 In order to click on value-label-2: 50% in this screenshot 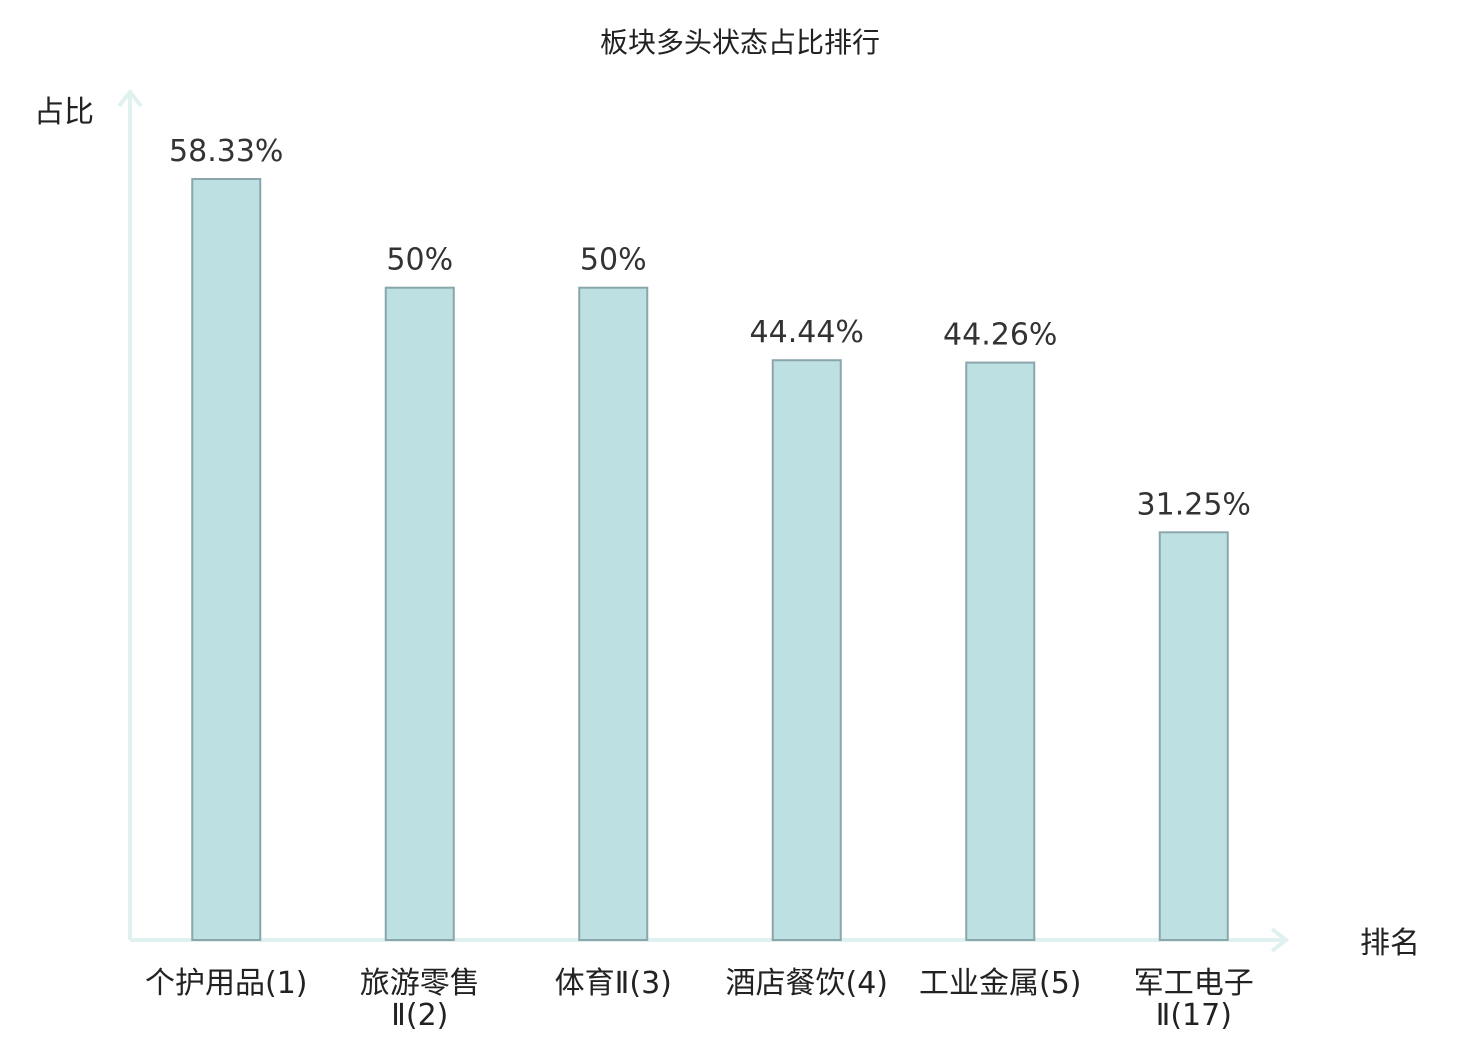, I will do `click(613, 260)`.